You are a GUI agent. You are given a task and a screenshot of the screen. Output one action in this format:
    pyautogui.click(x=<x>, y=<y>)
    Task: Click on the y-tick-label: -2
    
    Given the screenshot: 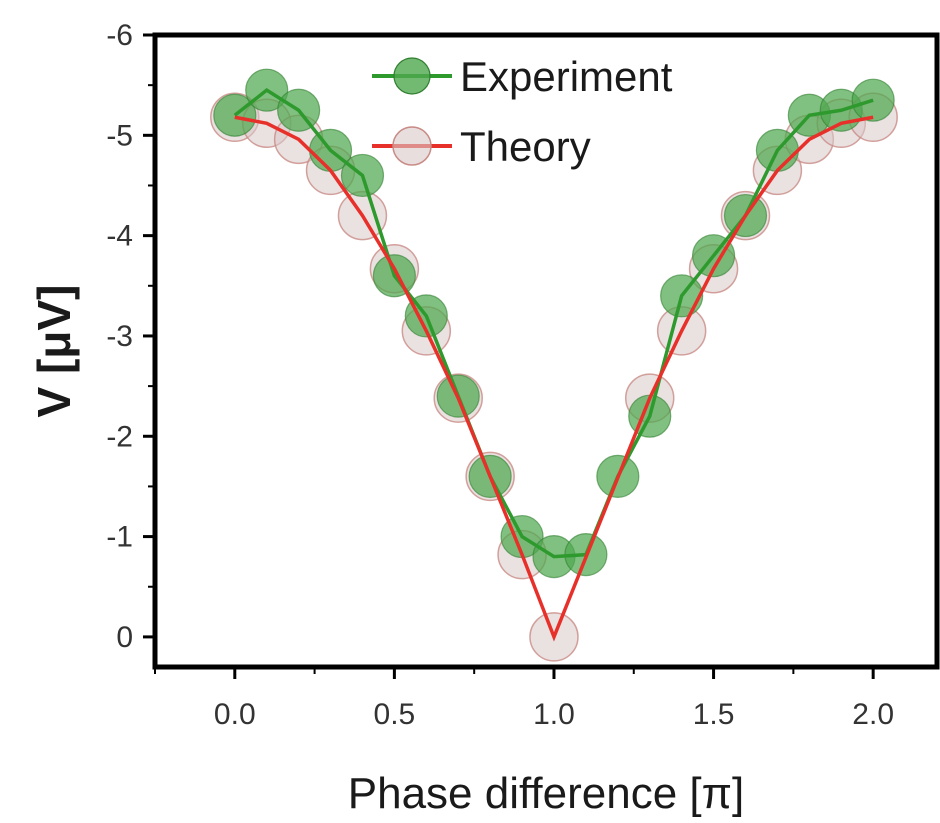 What is the action you would take?
    pyautogui.click(x=119, y=436)
    